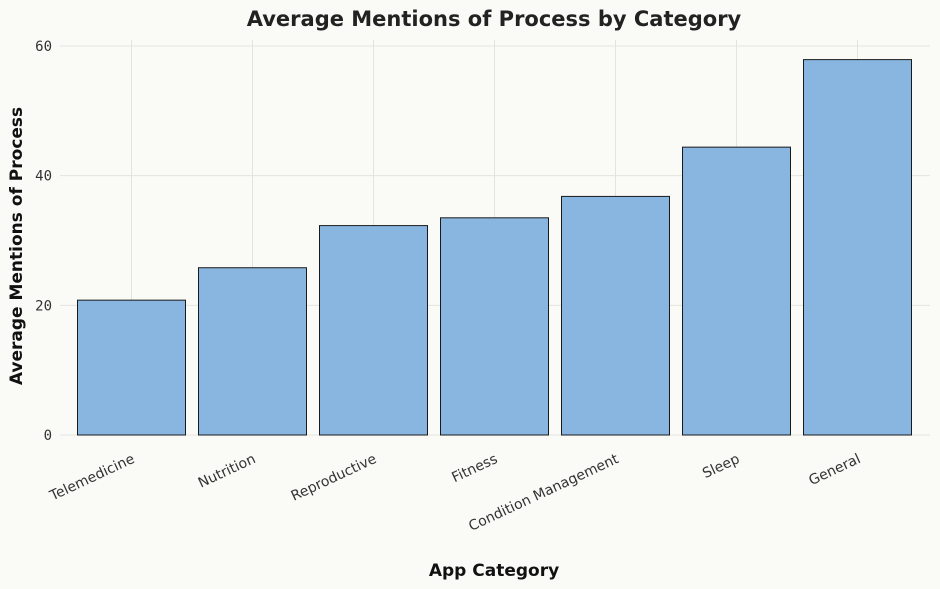  Describe the element at coordinates (373, 330) in the screenshot. I see `bar-reproductive` at that location.